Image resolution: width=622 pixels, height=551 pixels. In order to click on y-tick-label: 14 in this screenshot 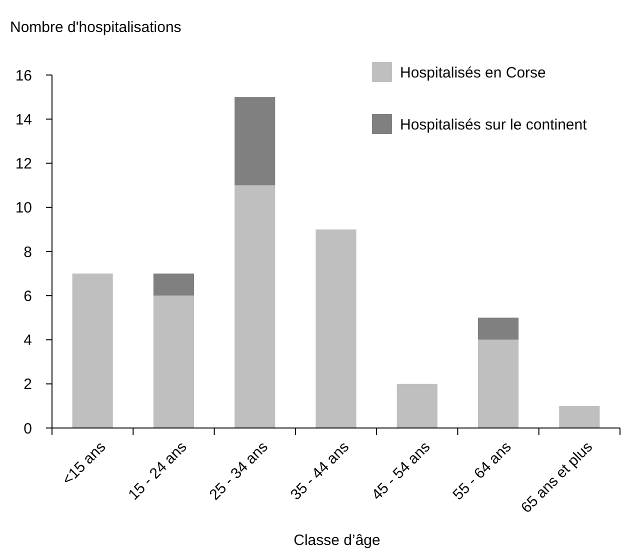, I will do `click(23, 119)`.